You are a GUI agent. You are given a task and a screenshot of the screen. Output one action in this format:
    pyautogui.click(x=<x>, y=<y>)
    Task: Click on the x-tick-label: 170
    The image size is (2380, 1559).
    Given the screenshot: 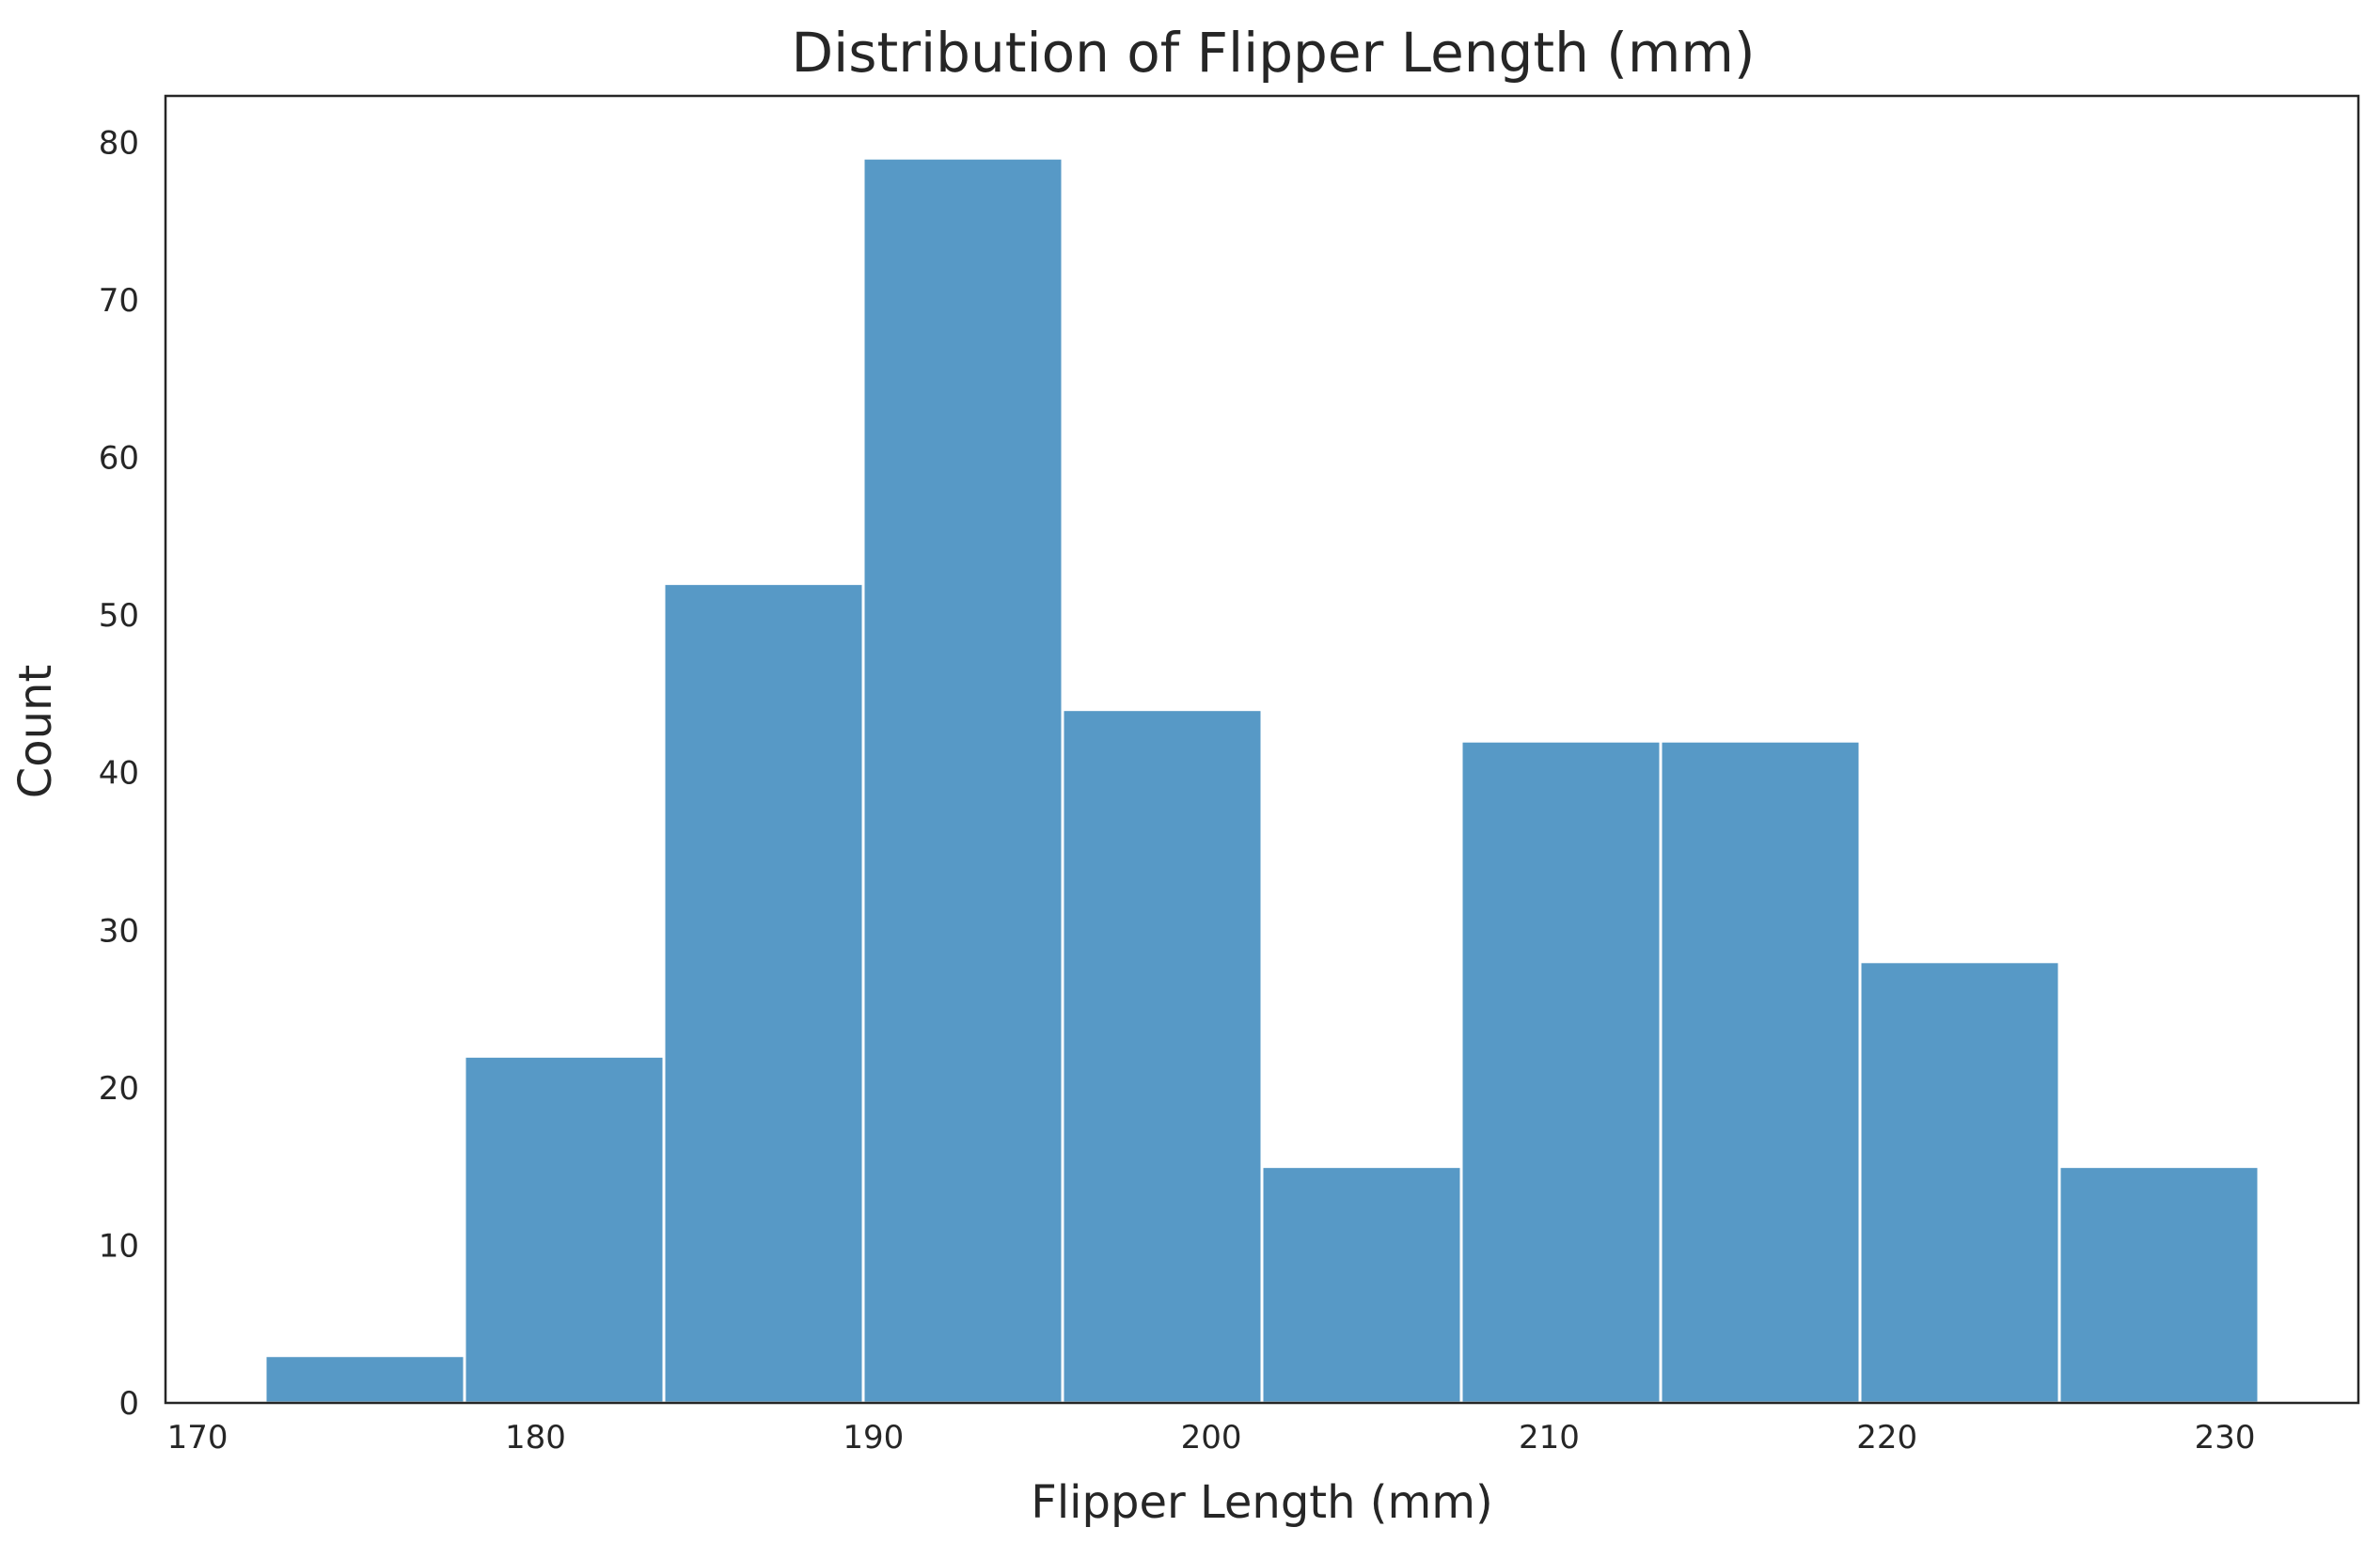 What is the action you would take?
    pyautogui.click(x=198, y=1438)
    